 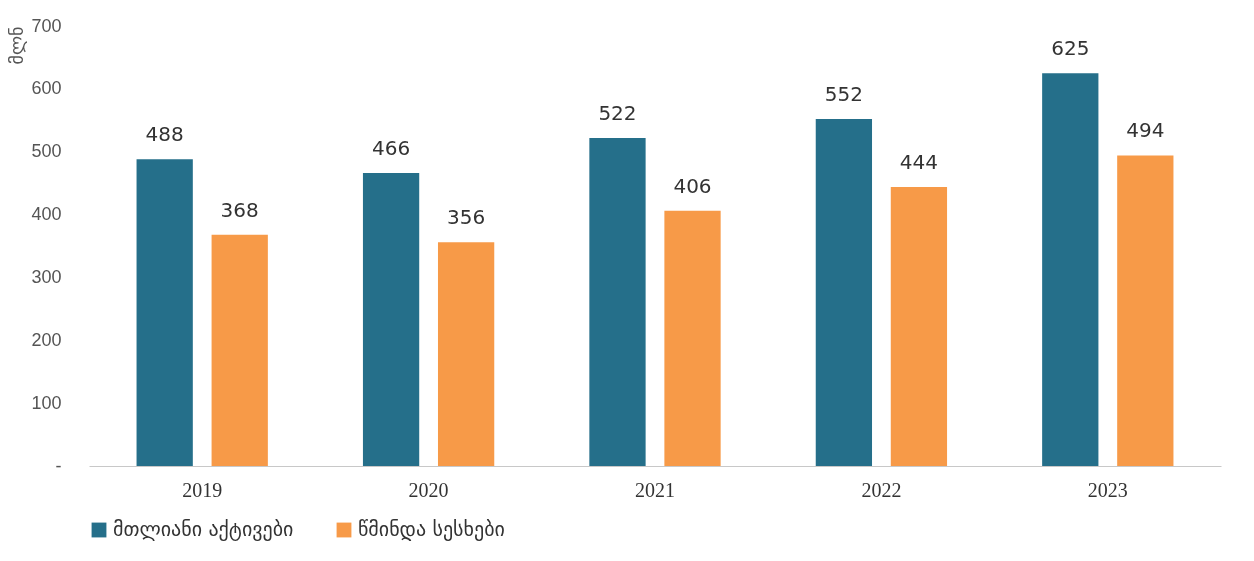 What do you see at coordinates (58, 465) in the screenshot?
I see `y-tick-label: -` at bounding box center [58, 465].